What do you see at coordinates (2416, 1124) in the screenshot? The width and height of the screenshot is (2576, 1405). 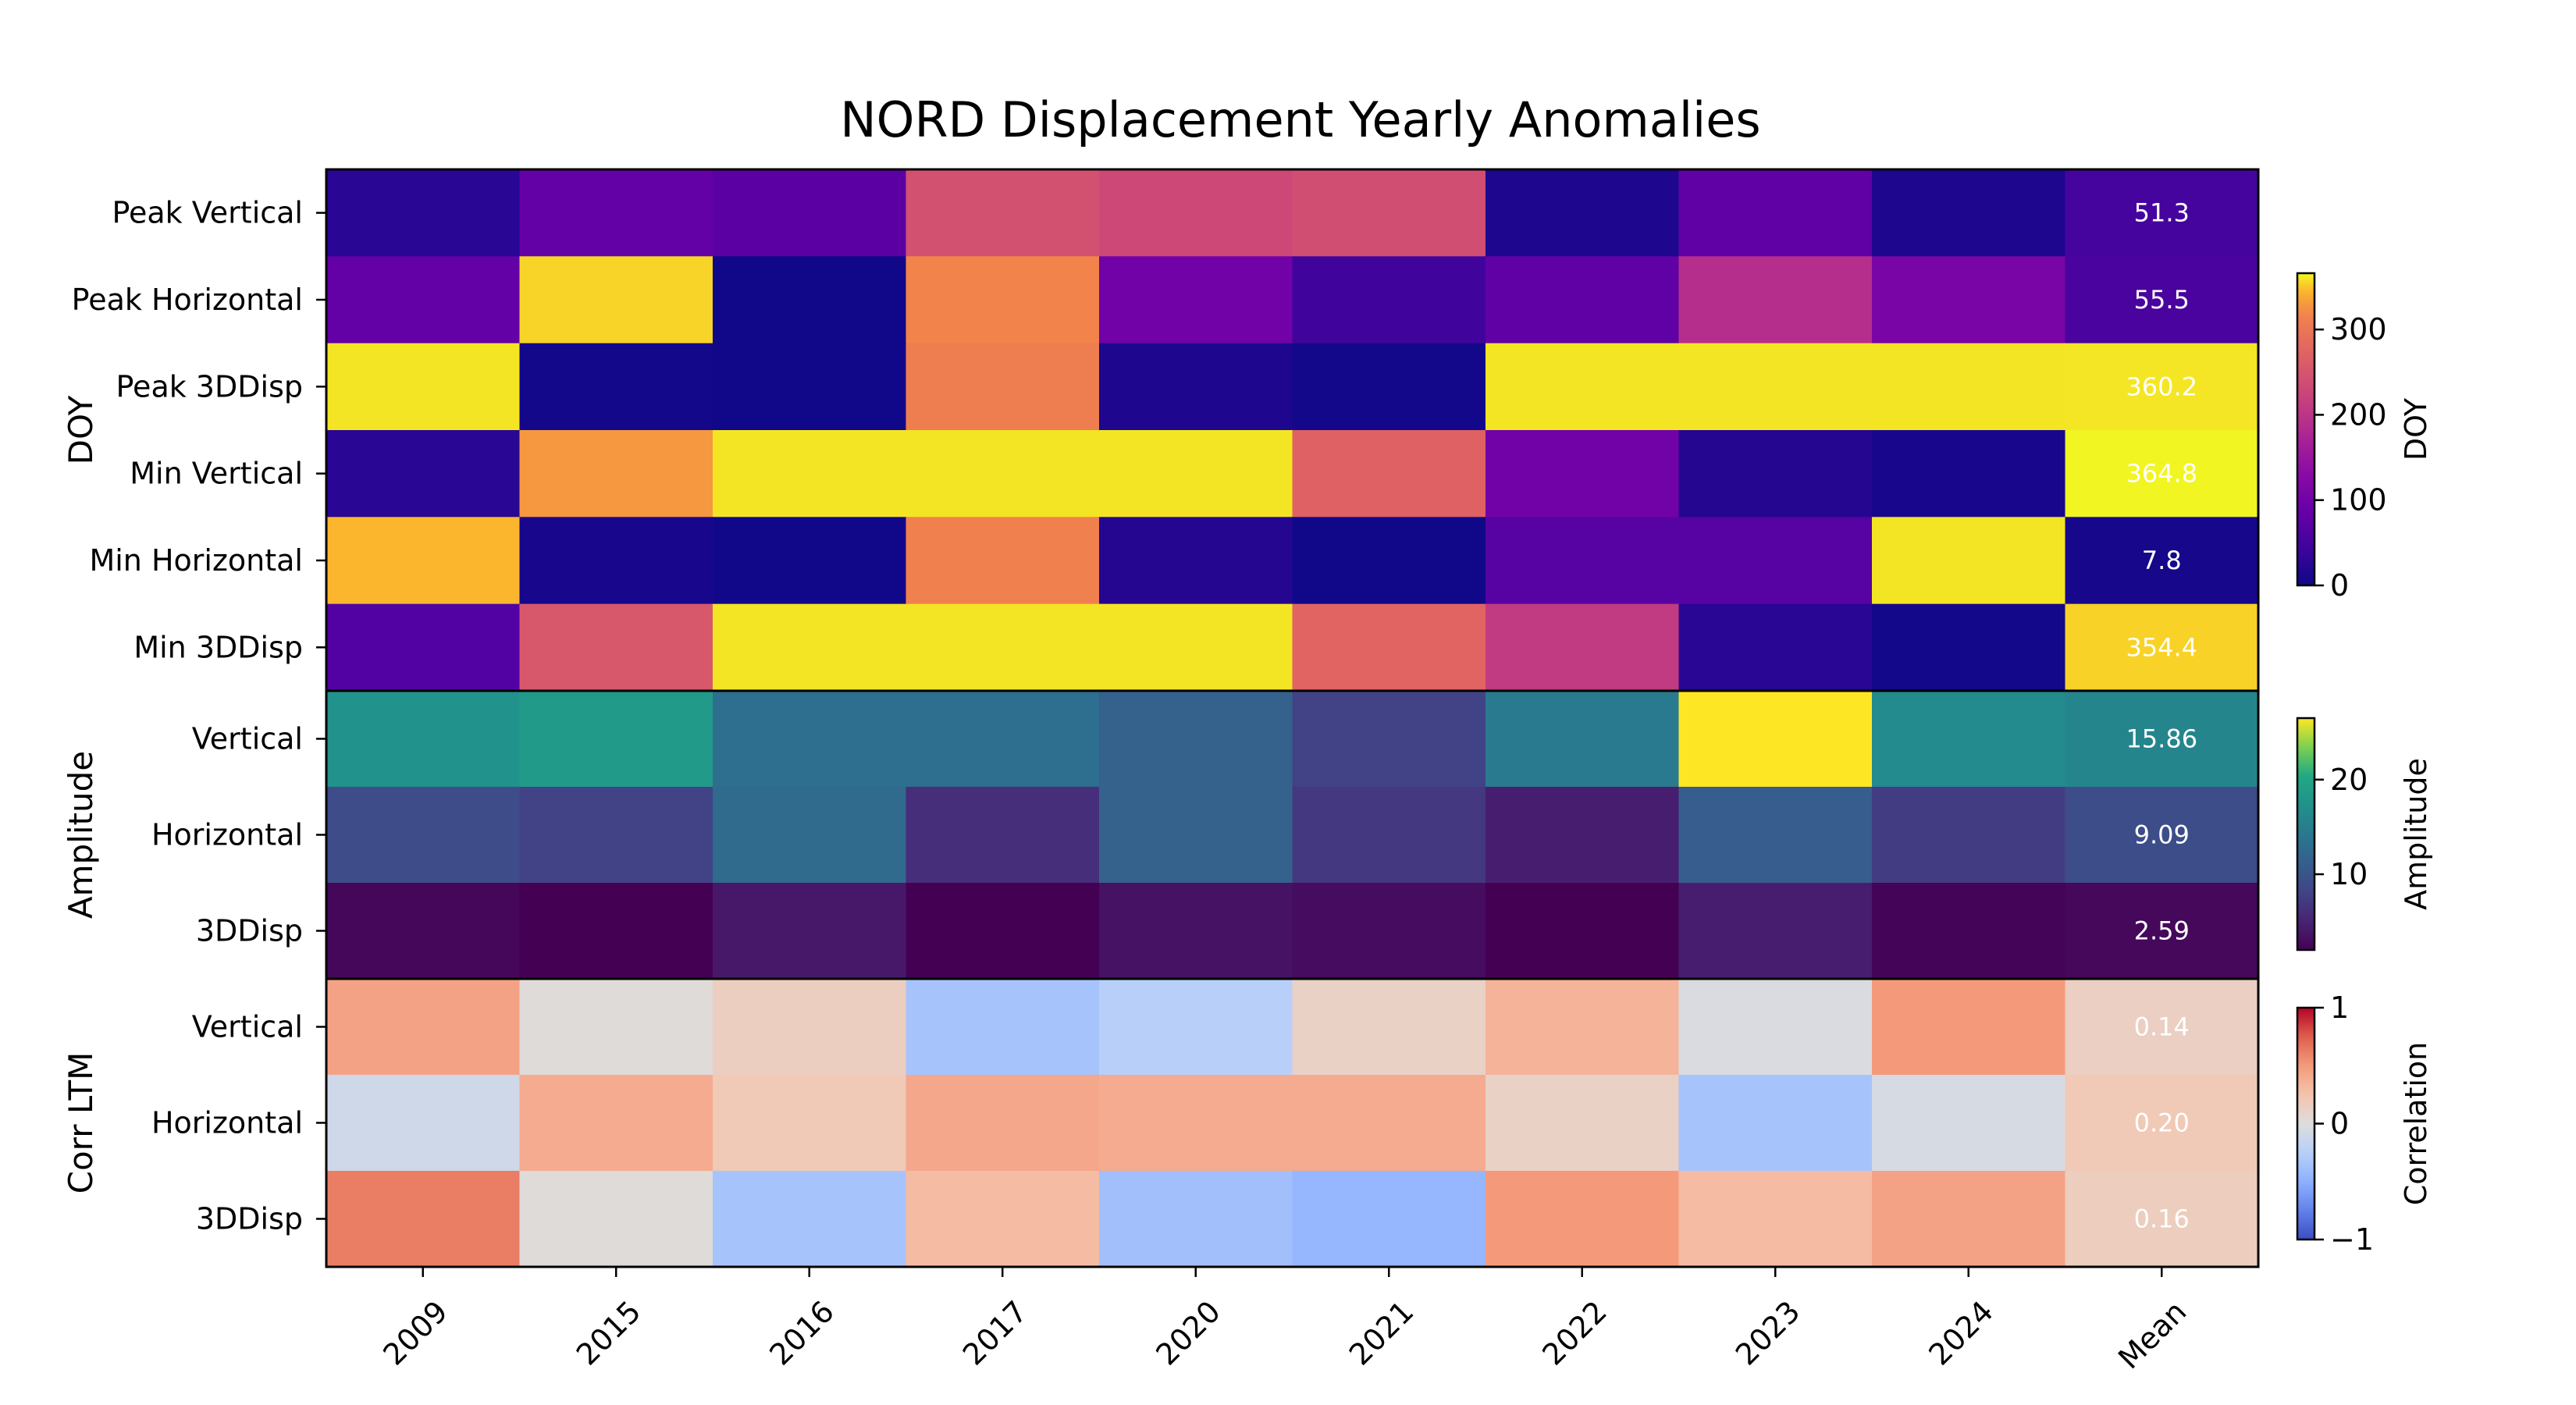 I see `colorbar-label: Correlation` at bounding box center [2416, 1124].